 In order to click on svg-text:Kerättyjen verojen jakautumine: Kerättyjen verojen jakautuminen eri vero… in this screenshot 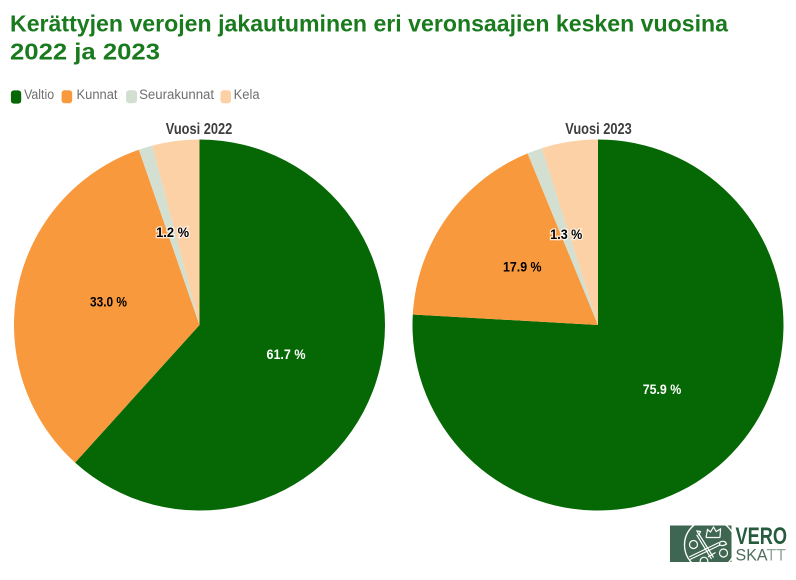, I will do `click(369, 24)`.